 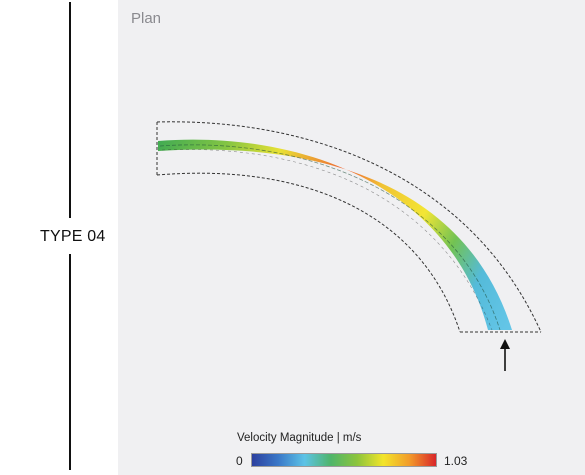 What do you see at coordinates (239, 461) in the screenshot?
I see `legend-min-label: 0` at bounding box center [239, 461].